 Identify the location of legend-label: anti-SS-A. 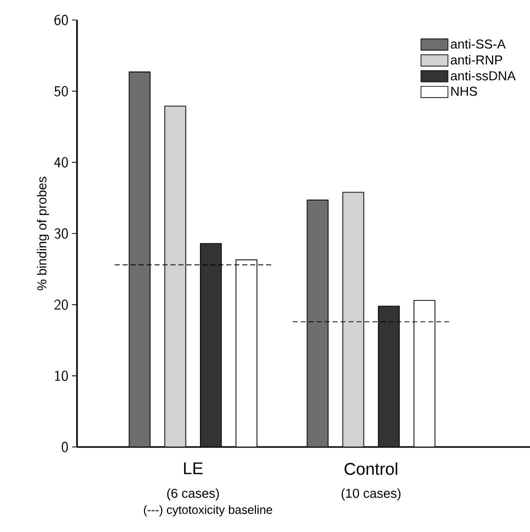
(478, 44).